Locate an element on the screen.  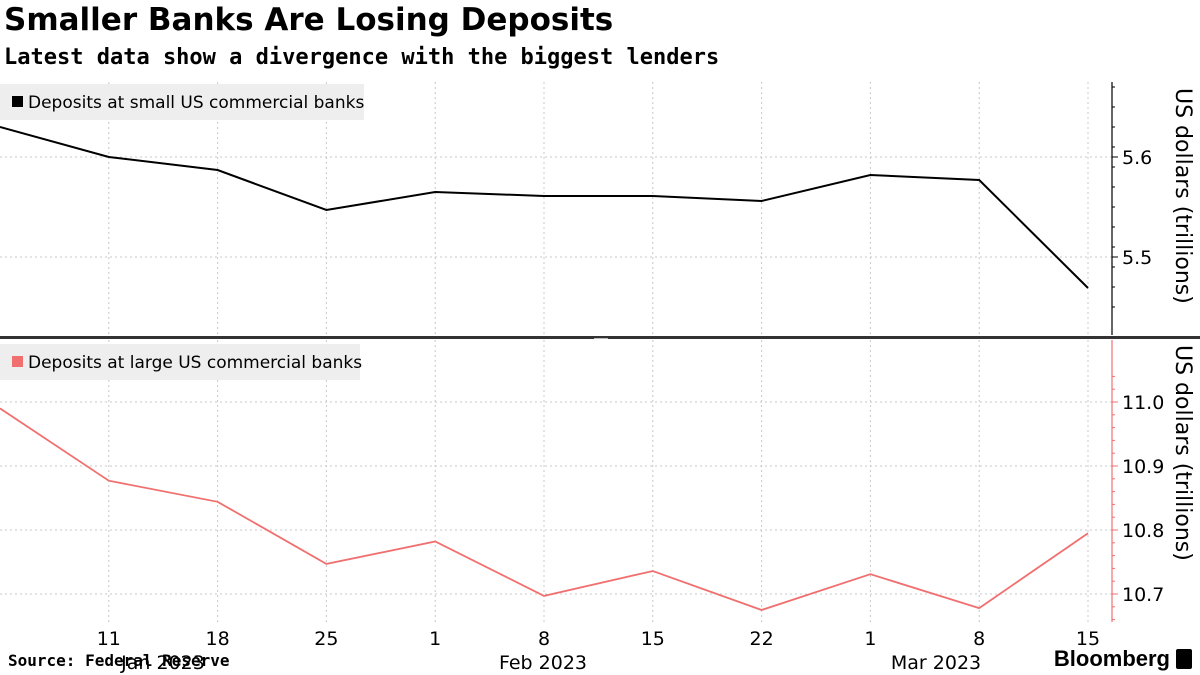
panels-layer is located at coordinates (600, 337).